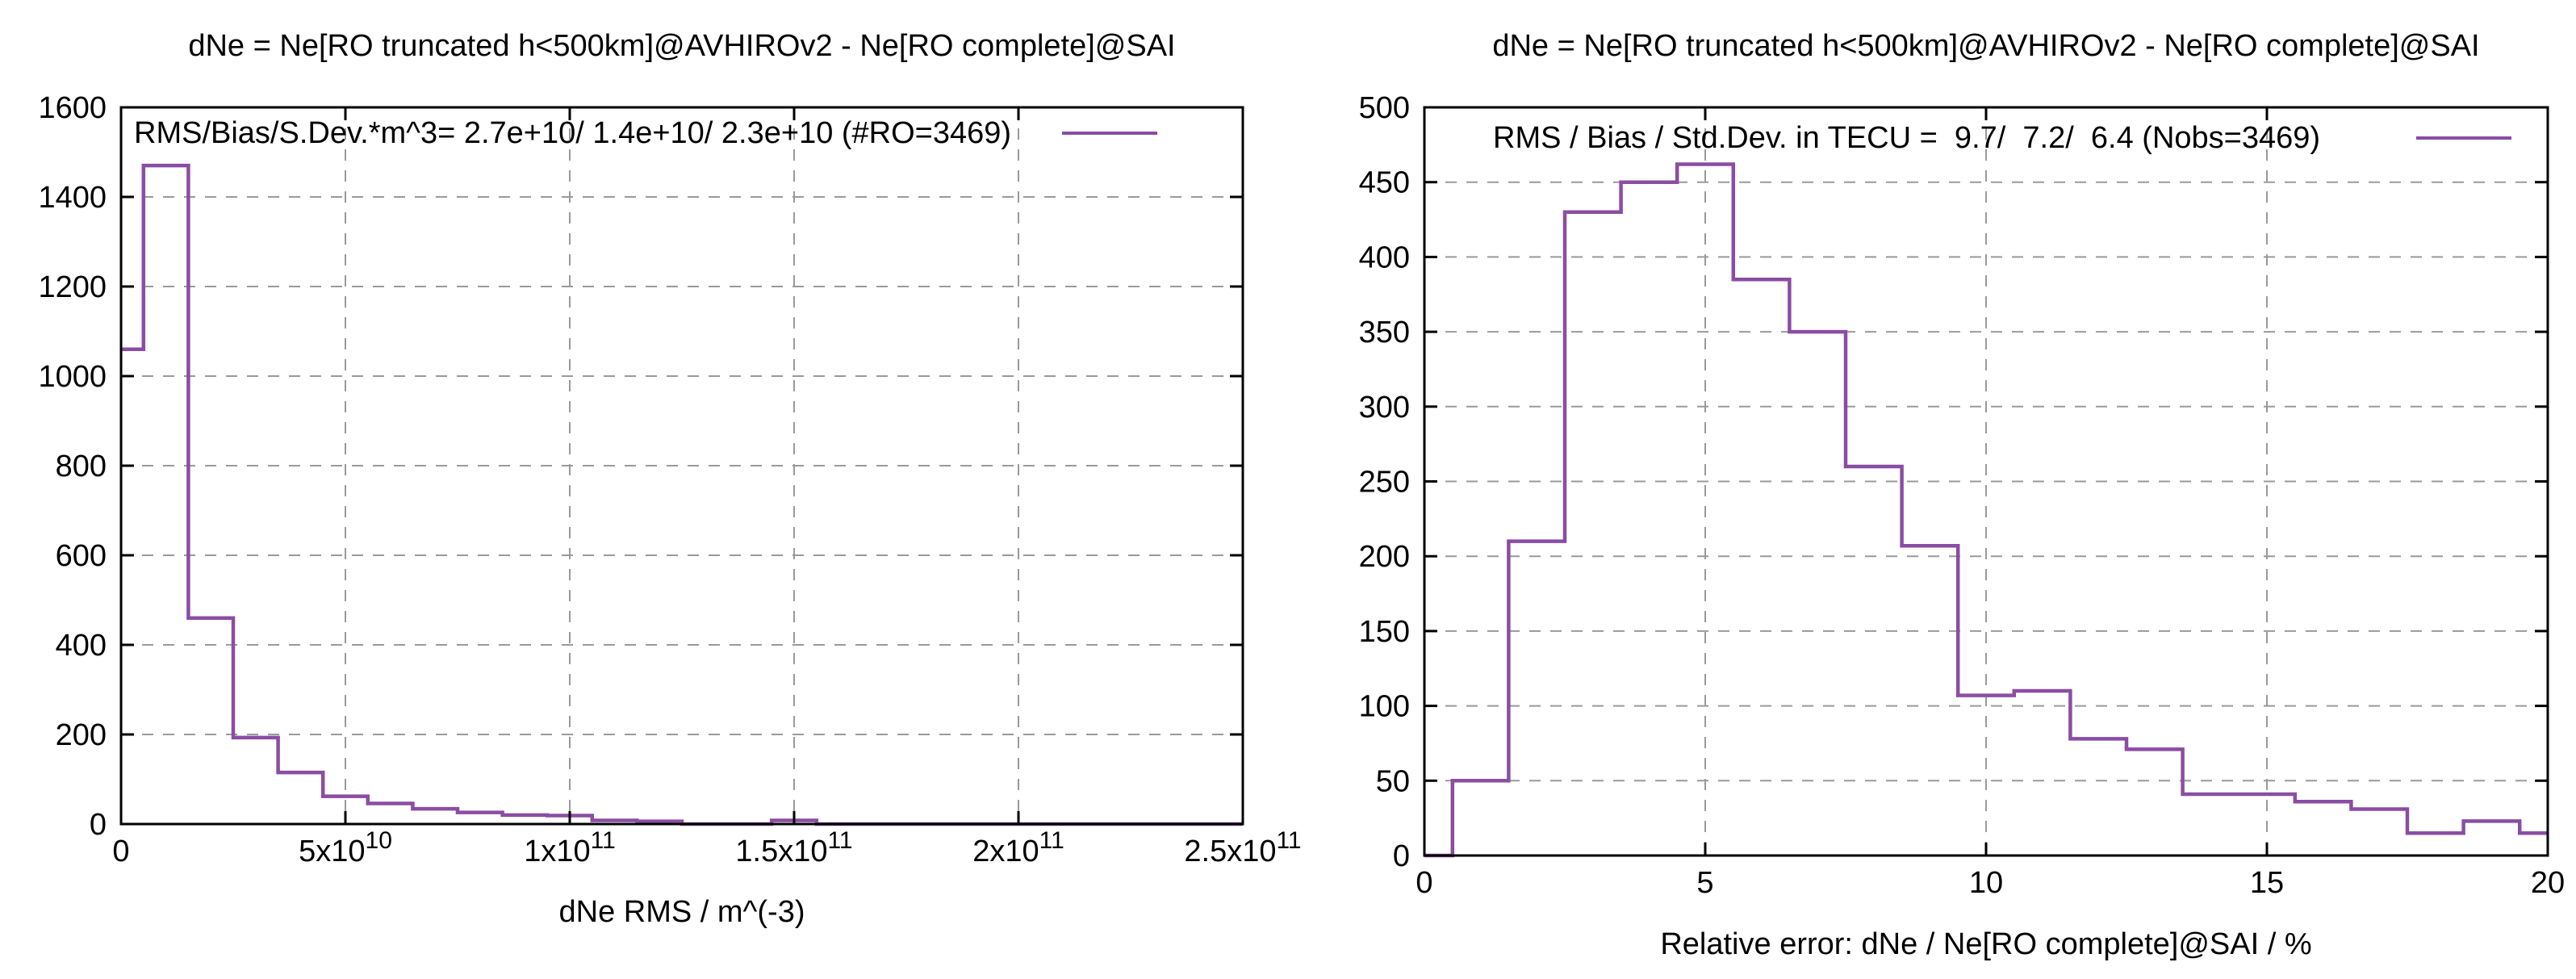 The image size is (2576, 979). I want to click on y-tick-label: 1200, so click(72, 287).